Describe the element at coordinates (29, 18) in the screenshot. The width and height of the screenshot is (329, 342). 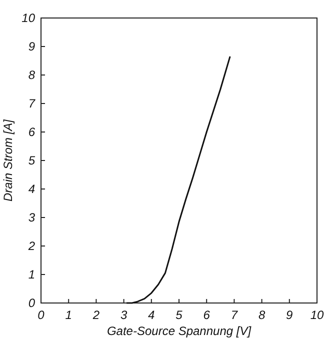
I see `y-tick-label: 10` at that location.